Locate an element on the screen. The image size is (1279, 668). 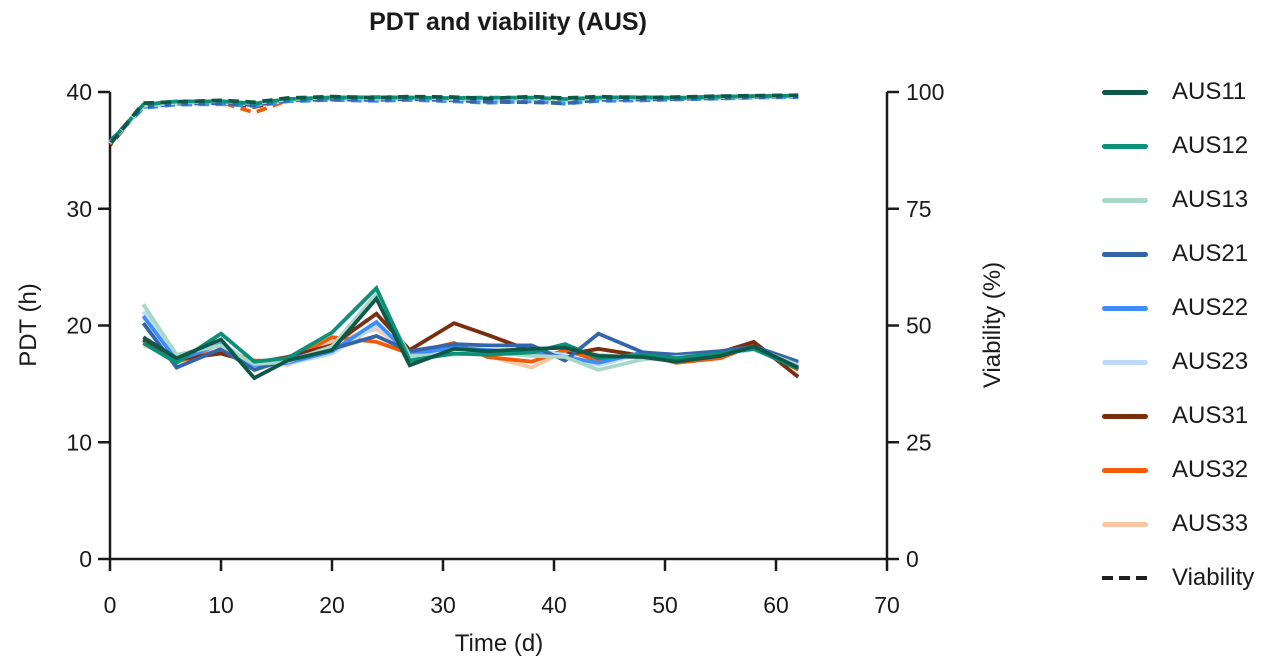
x-axis-tick-label: 30 is located at coordinates (443, 605).